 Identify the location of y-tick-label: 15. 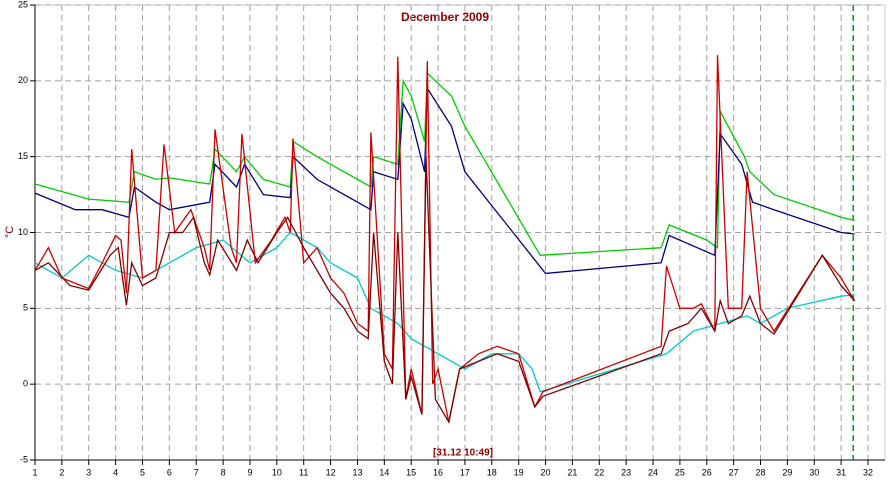
(23, 156).